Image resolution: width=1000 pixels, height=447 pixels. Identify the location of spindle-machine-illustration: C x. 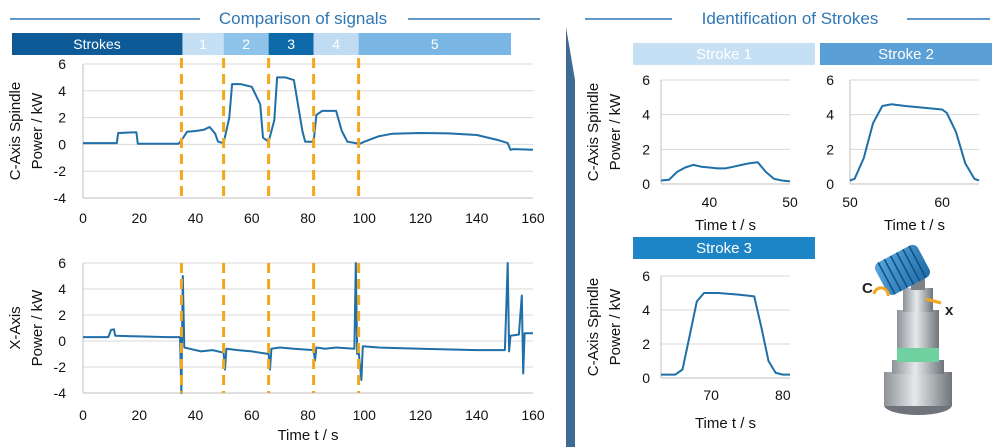
(908, 329).